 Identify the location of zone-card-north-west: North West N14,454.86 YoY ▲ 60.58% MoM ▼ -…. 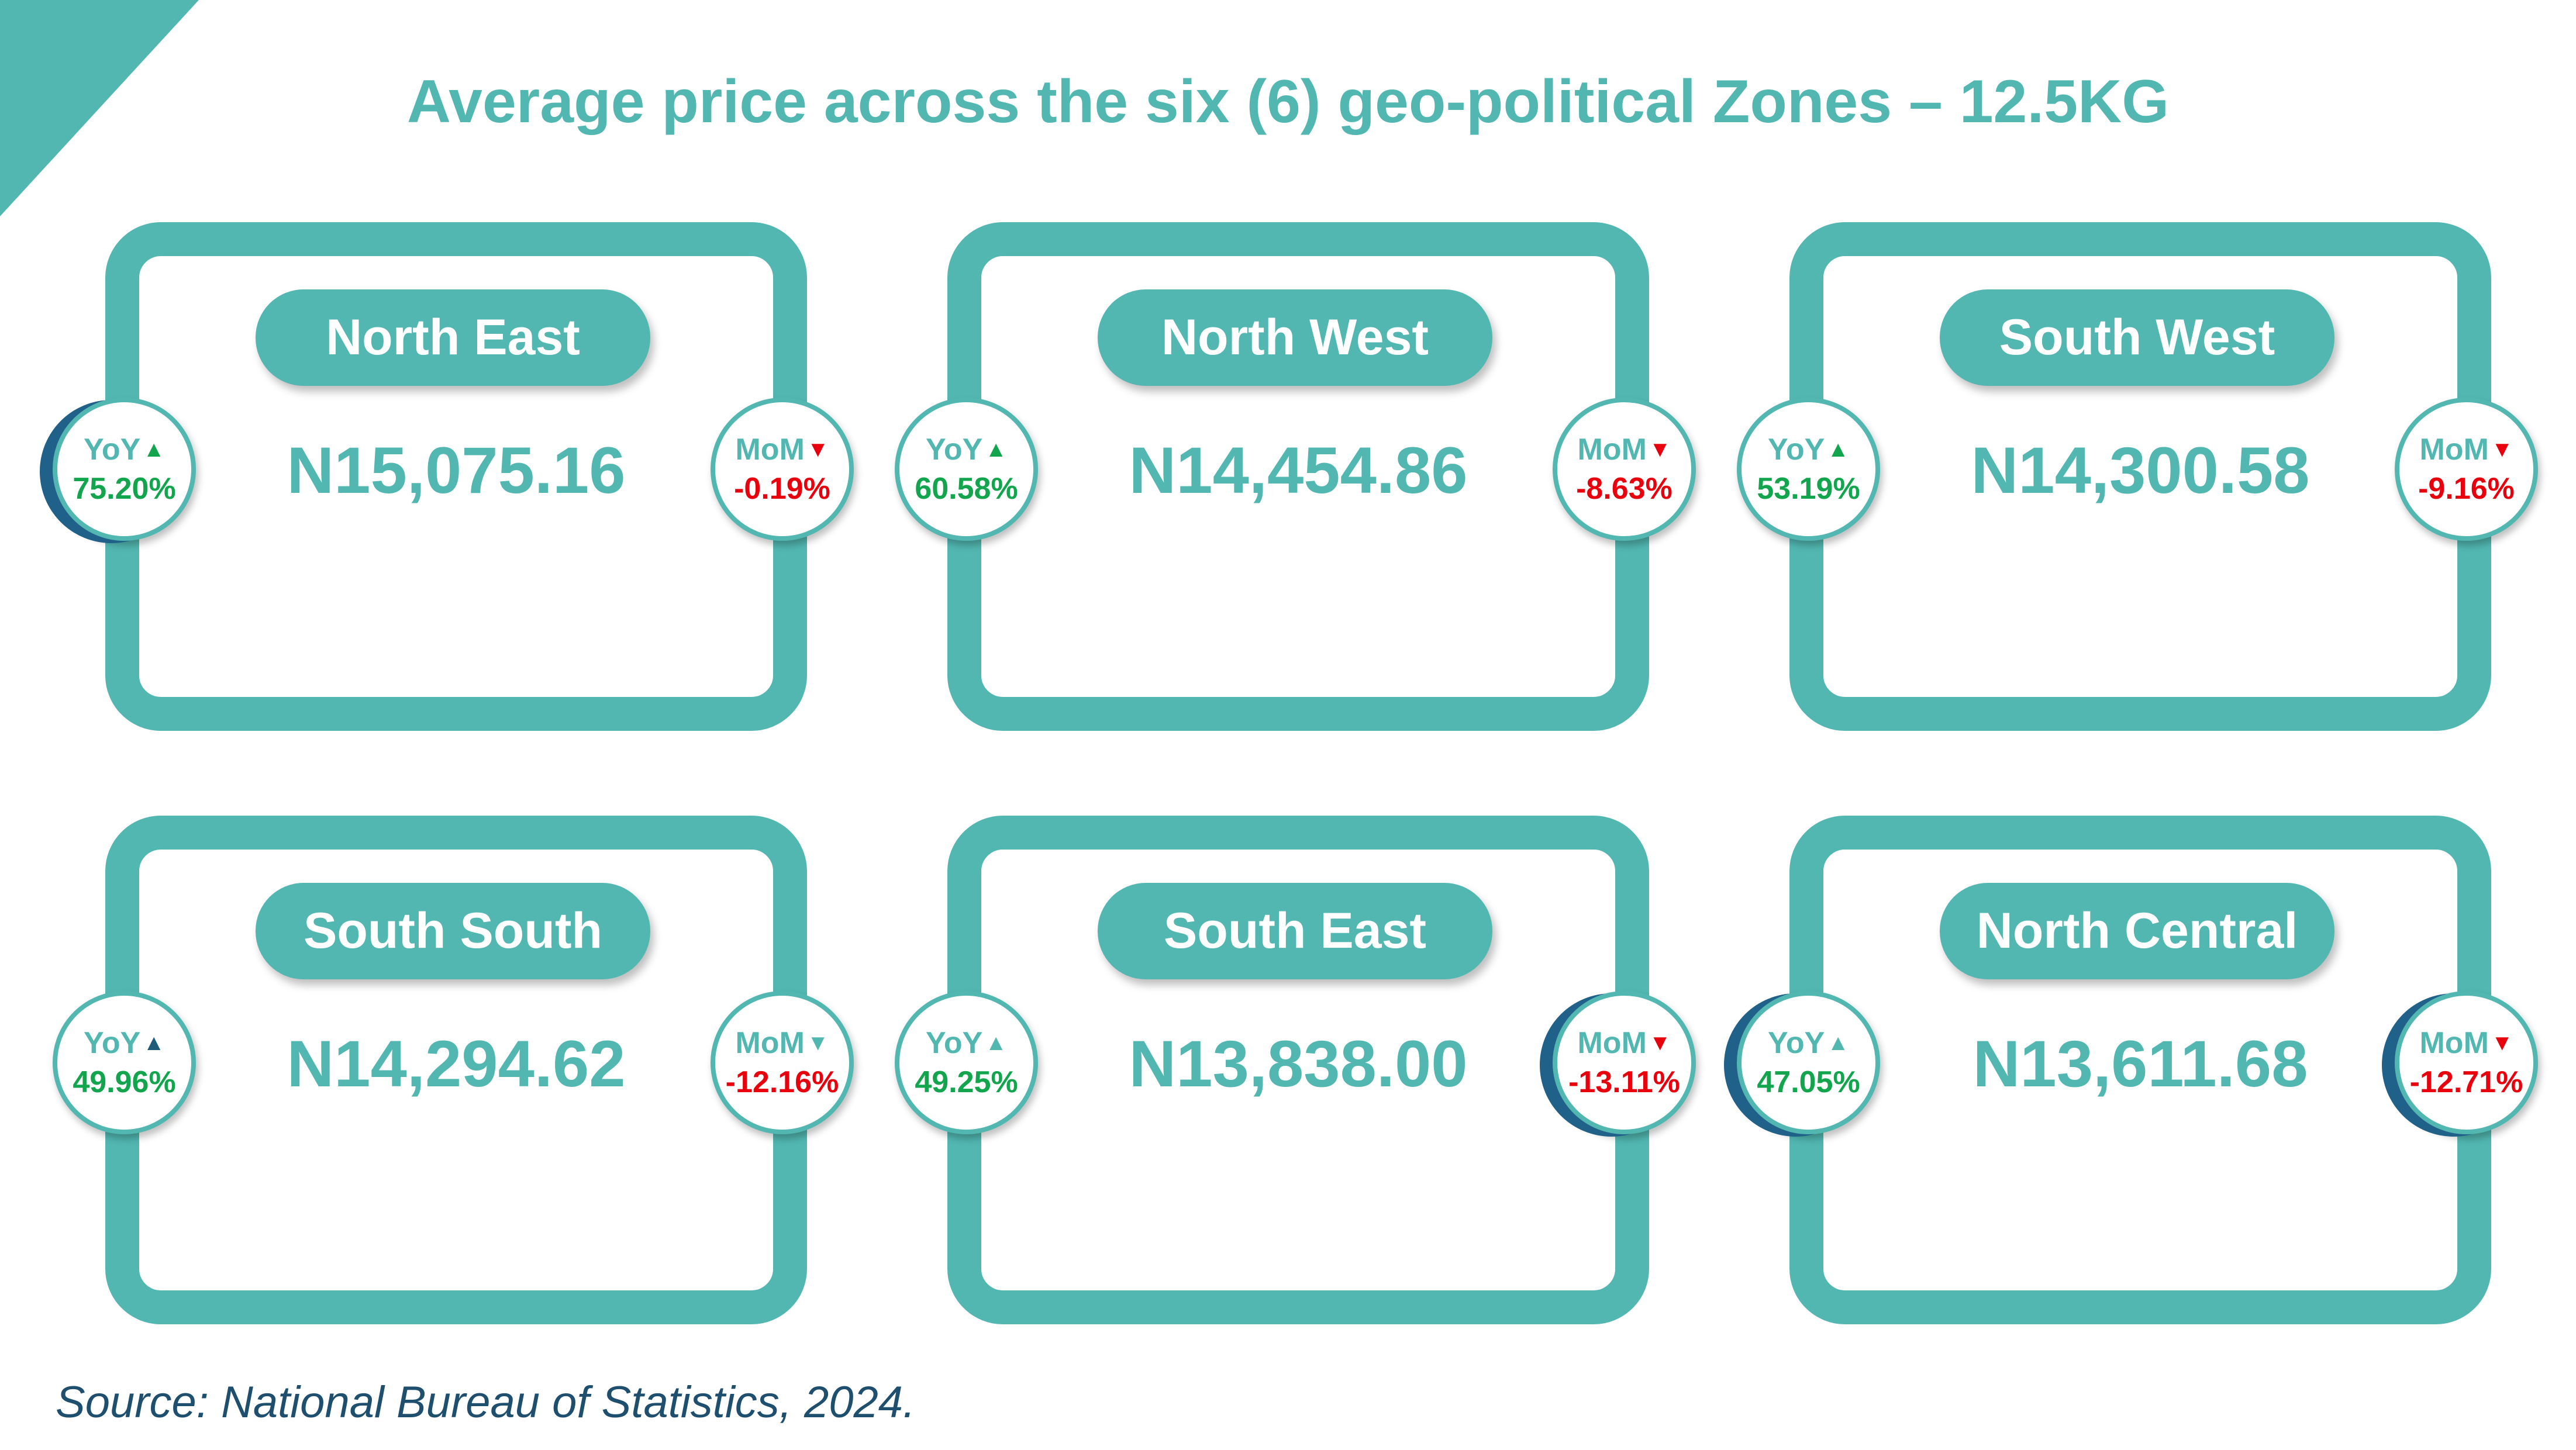
(1295, 476).